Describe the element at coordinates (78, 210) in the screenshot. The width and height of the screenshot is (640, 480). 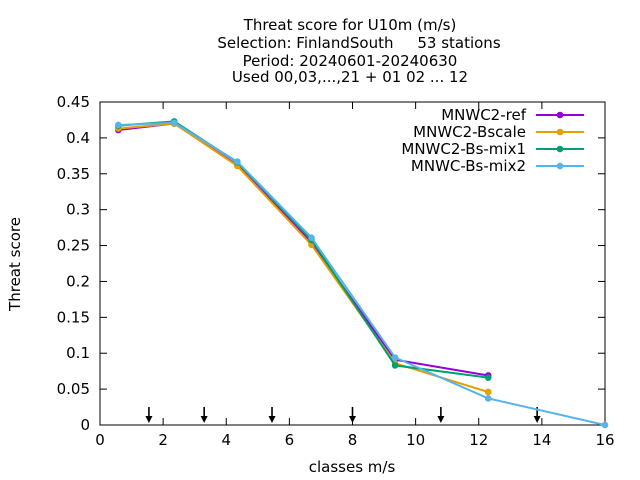
I see `y-tick-label: 0.3` at that location.